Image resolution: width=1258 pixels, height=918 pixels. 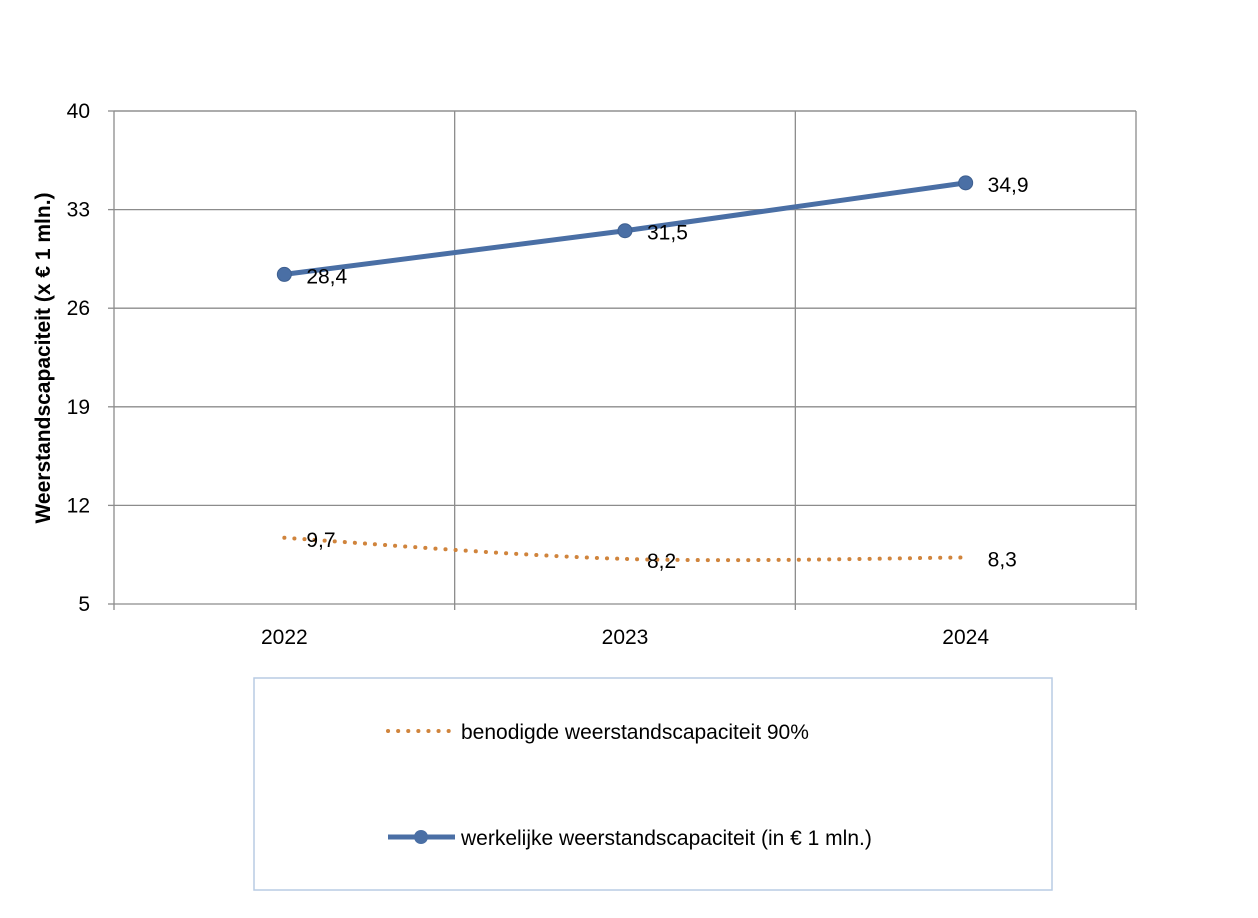 What do you see at coordinates (78, 358) in the screenshot?
I see `y-tick-labels: 5 12 19 26 33 40` at bounding box center [78, 358].